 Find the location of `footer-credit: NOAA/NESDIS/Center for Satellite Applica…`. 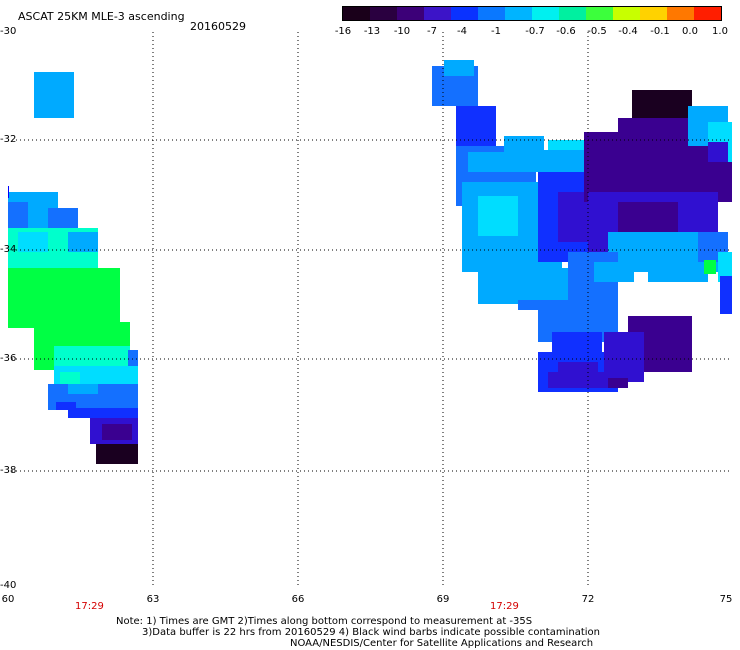

footer-credit: NOAA/NESDIS/Center for Satellite Applica… is located at coordinates (442, 643).